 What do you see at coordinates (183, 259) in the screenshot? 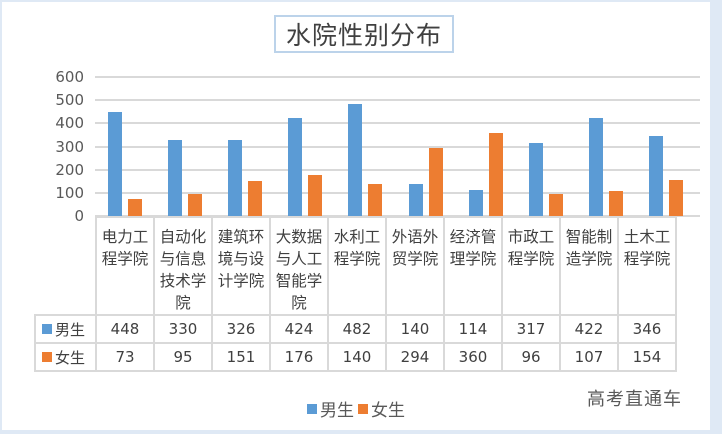
I see `category-label-line: 与信息` at bounding box center [183, 259].